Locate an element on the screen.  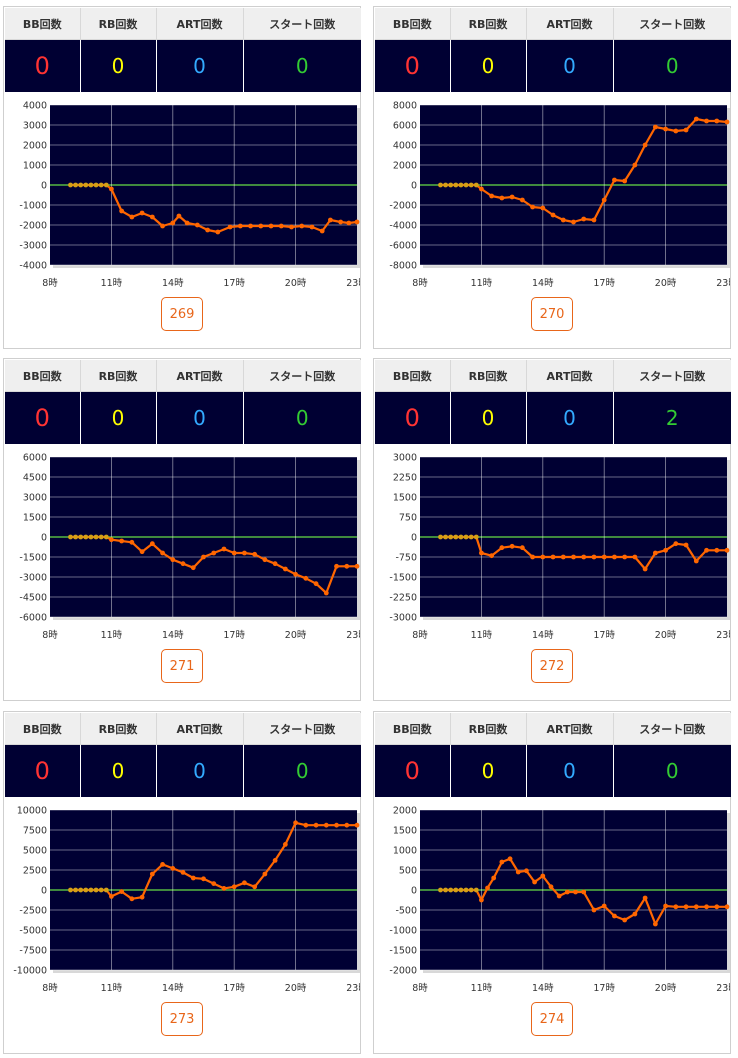
y-tick-label: -10000 is located at coordinates (30, 971).